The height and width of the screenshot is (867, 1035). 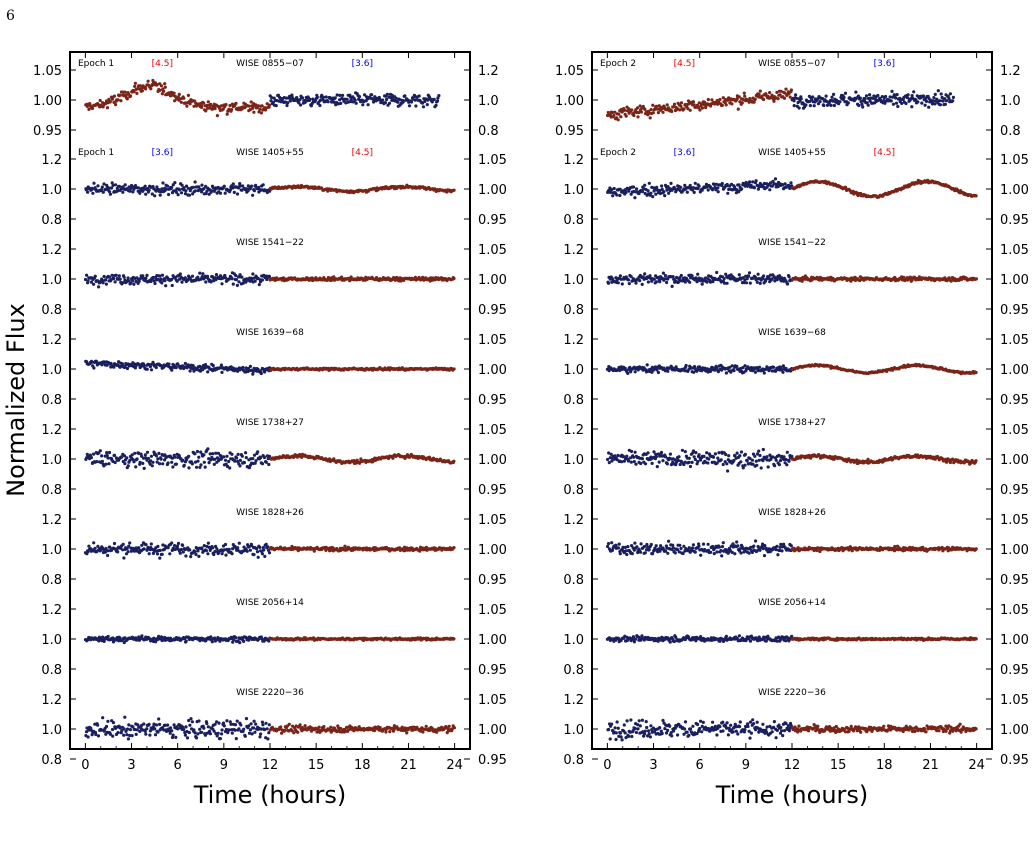 I want to click on y-tick-label: 0.95, so click(x=569, y=131).